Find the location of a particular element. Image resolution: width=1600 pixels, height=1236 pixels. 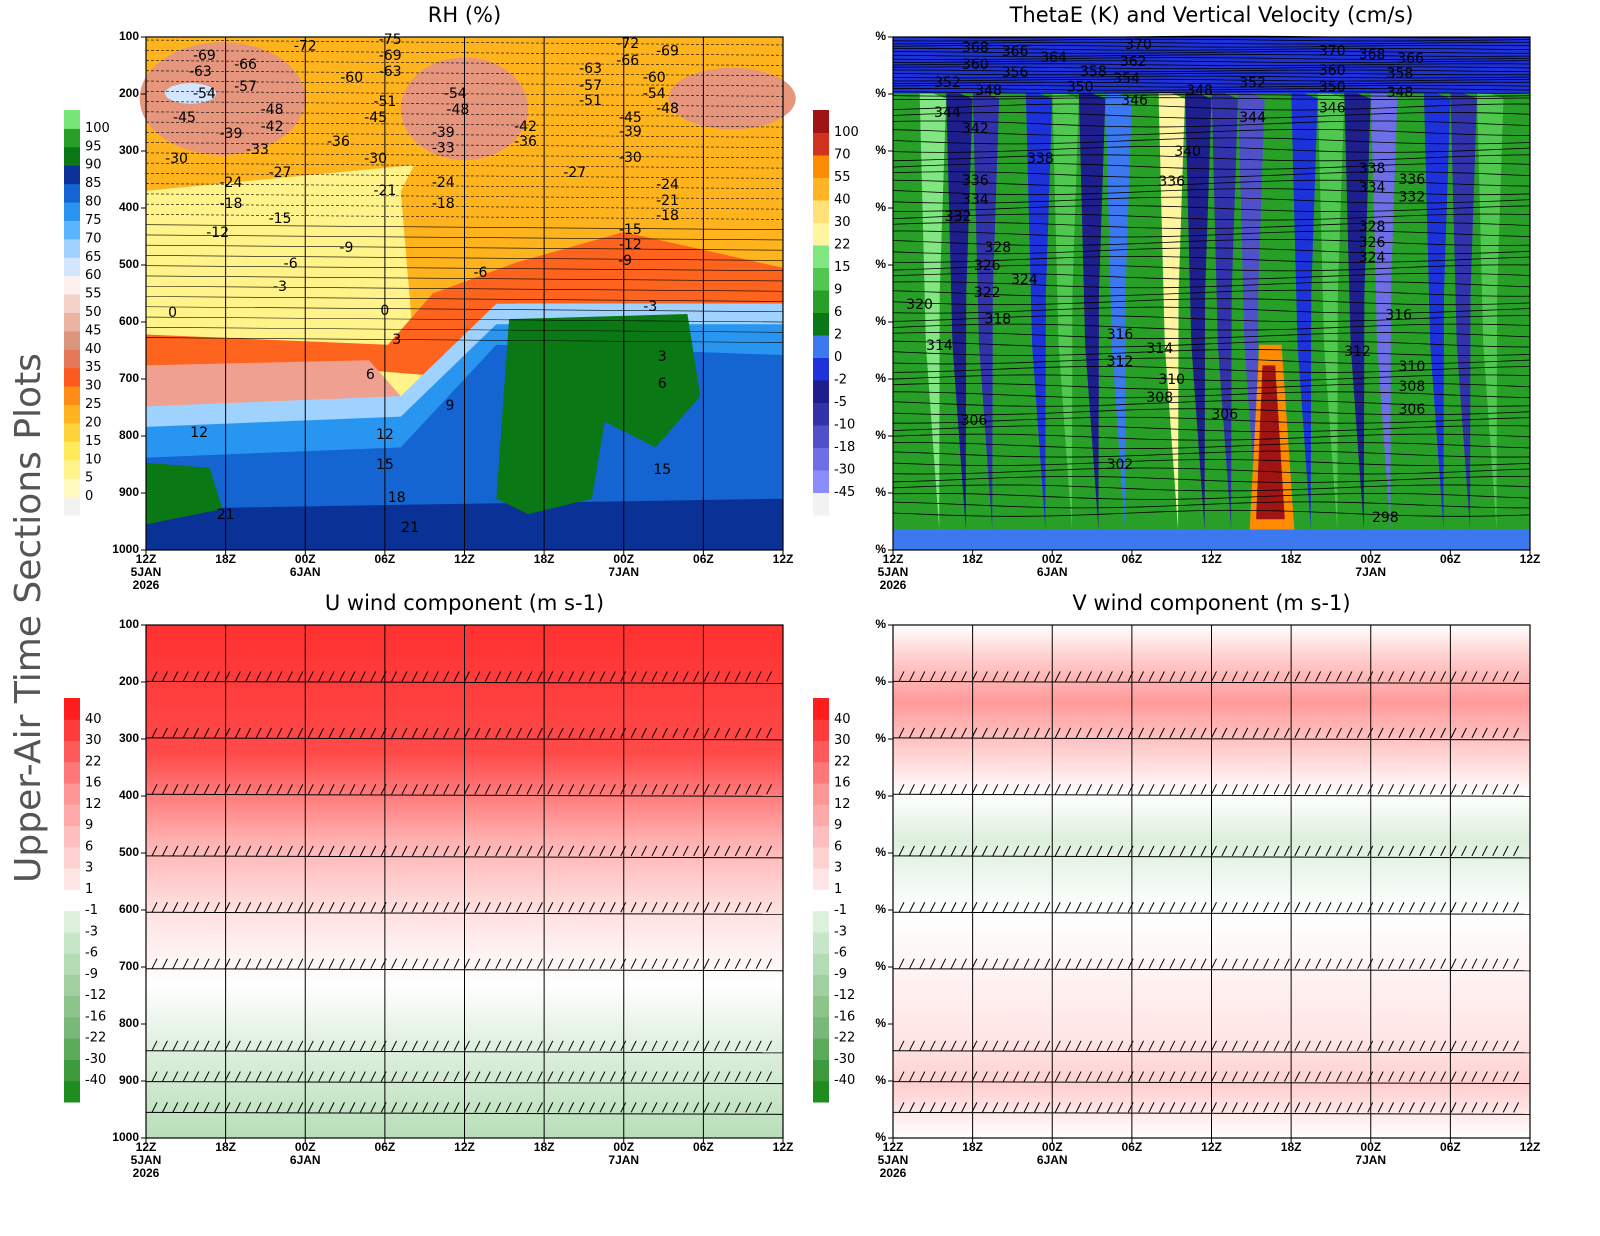

contour-label: 326 is located at coordinates (1372, 243).